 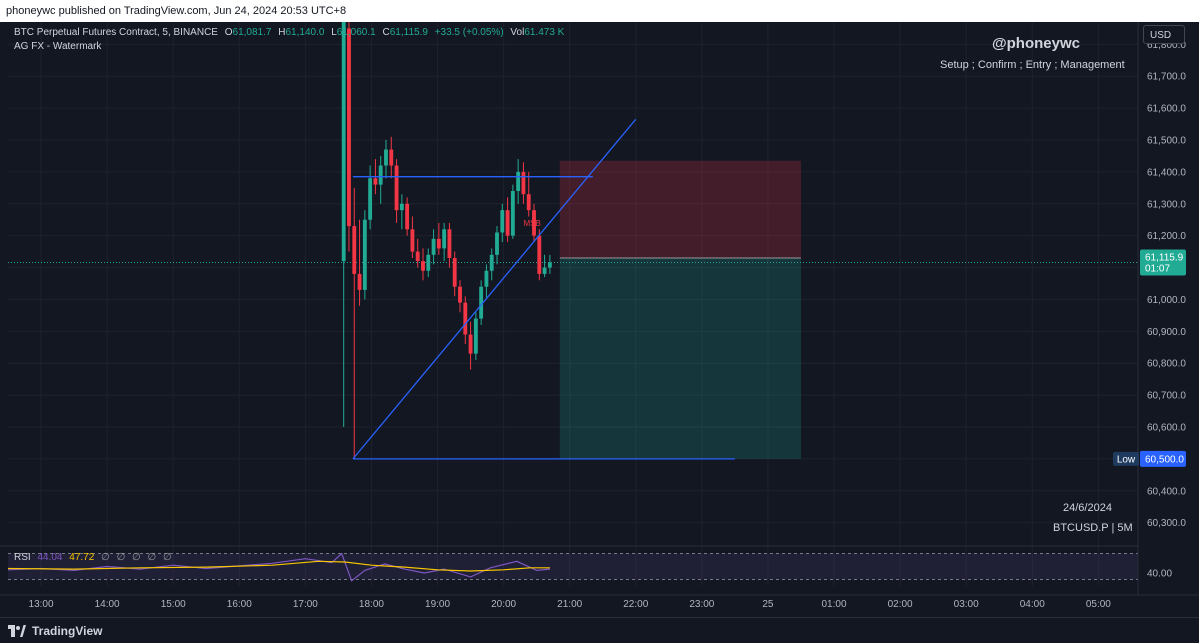 I want to click on y-tick-label: 61,500.0, so click(x=1166, y=140).